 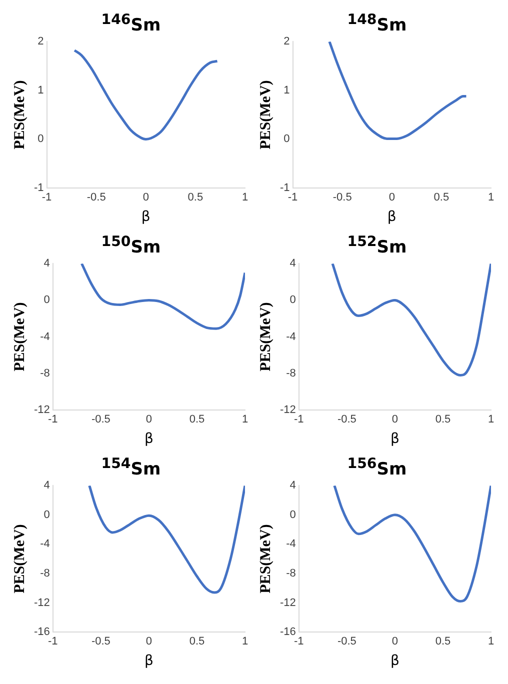 I want to click on chart-title: $^{152}$Sm, so click(x=377, y=245).